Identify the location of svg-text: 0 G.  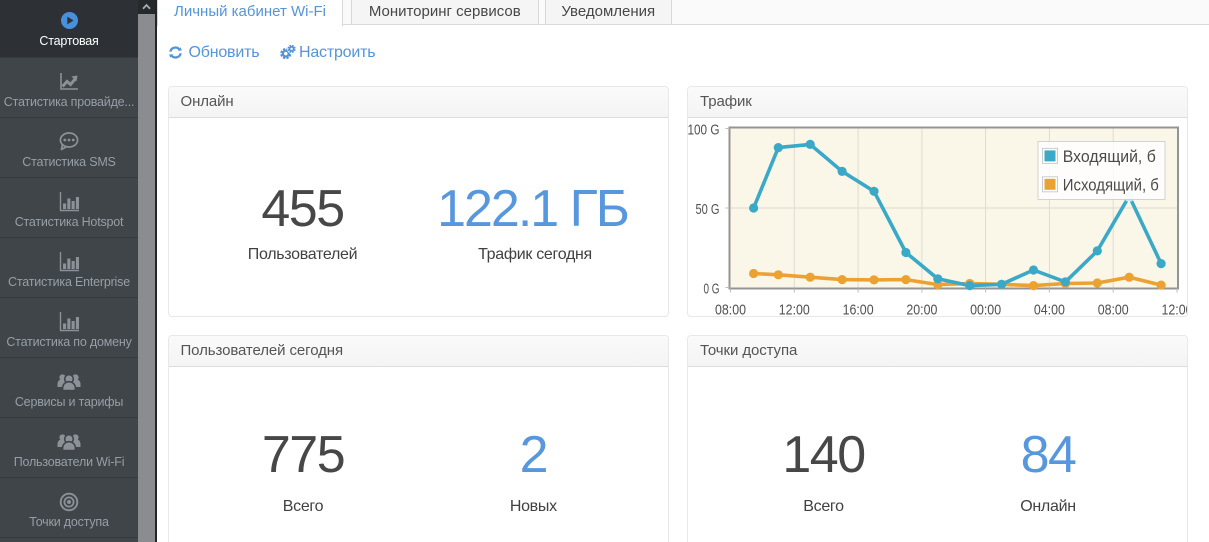
(712, 288).